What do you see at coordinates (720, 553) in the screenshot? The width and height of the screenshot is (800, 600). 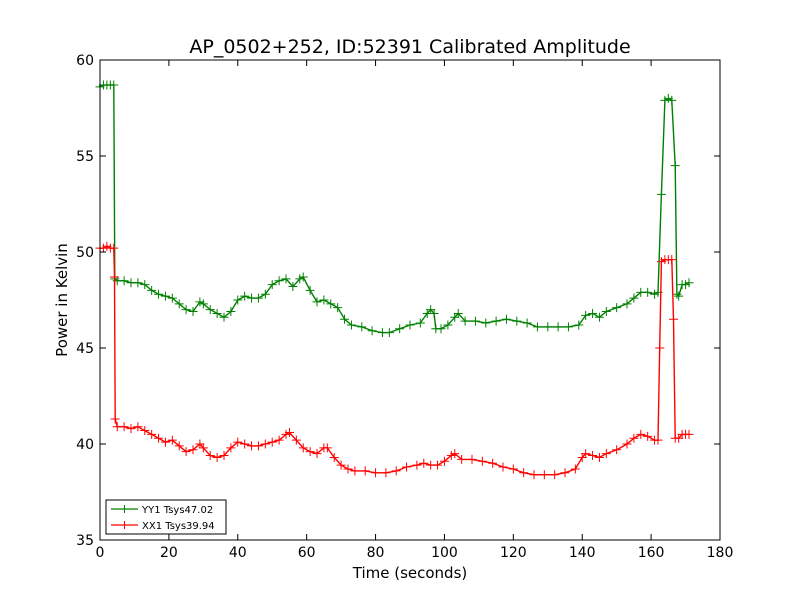 I see `x-tick-label: 180` at bounding box center [720, 553].